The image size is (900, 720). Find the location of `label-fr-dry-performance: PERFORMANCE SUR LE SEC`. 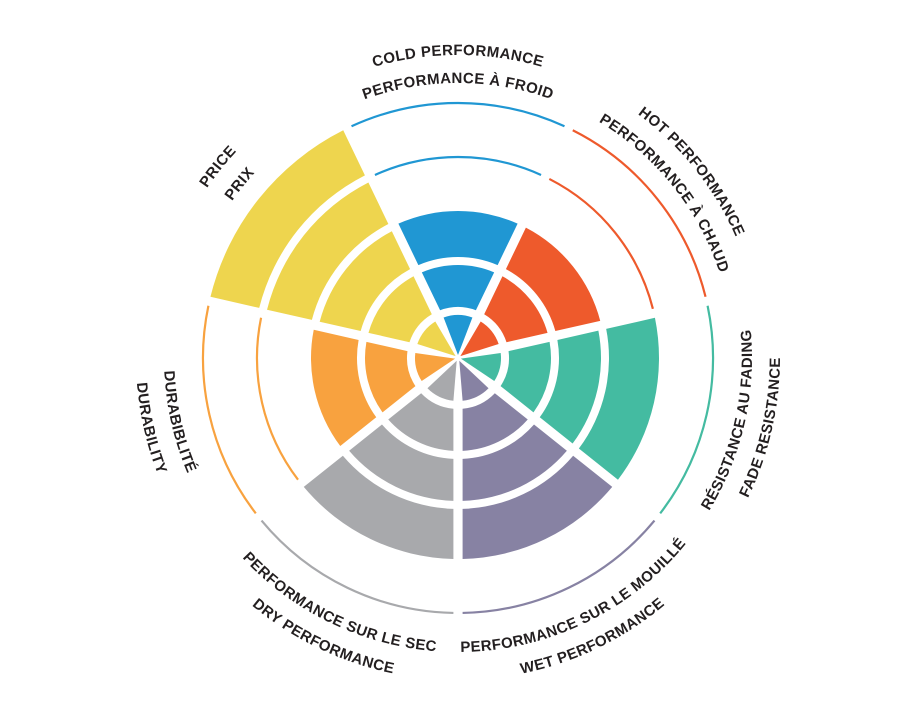

label-fr-dry-performance: PERFORMANCE SUR LE SEC is located at coordinates (338, 602).